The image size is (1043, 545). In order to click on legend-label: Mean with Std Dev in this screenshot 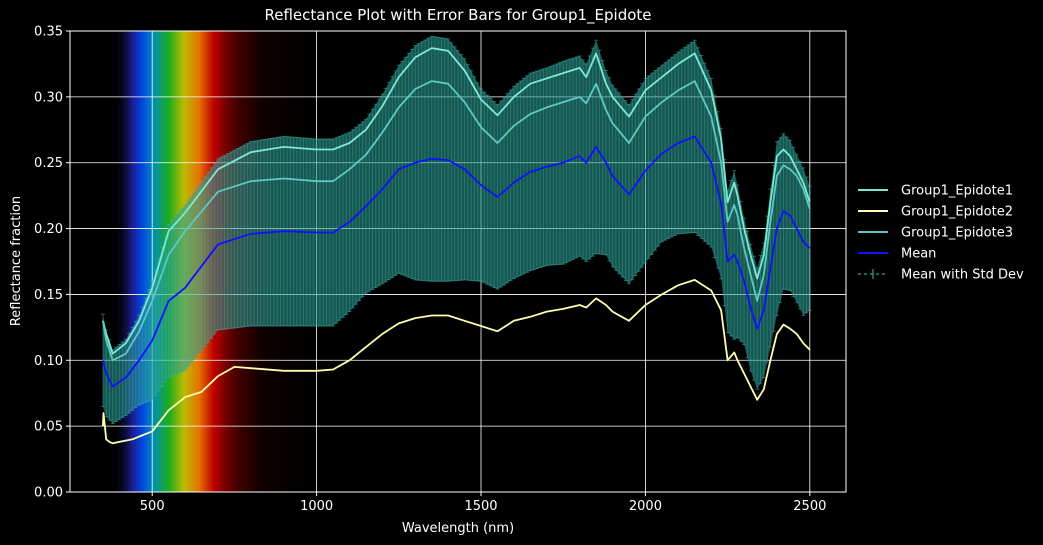, I will do `click(962, 275)`.